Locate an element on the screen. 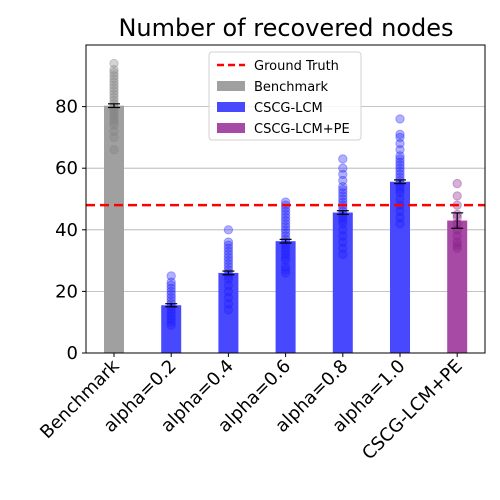 Image resolution: width=500 pixels, height=500 pixels. legend-label: Ground Truth is located at coordinates (296, 66).